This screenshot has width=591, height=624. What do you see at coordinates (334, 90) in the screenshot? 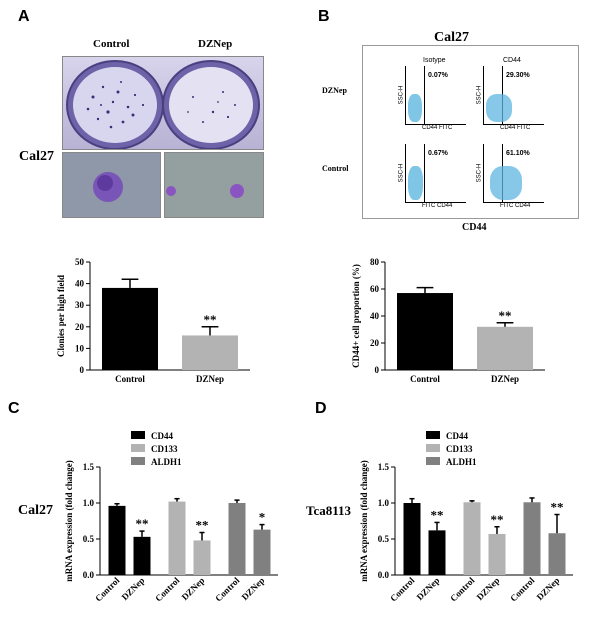
I see `row-dznep: DZNep` at bounding box center [334, 90].